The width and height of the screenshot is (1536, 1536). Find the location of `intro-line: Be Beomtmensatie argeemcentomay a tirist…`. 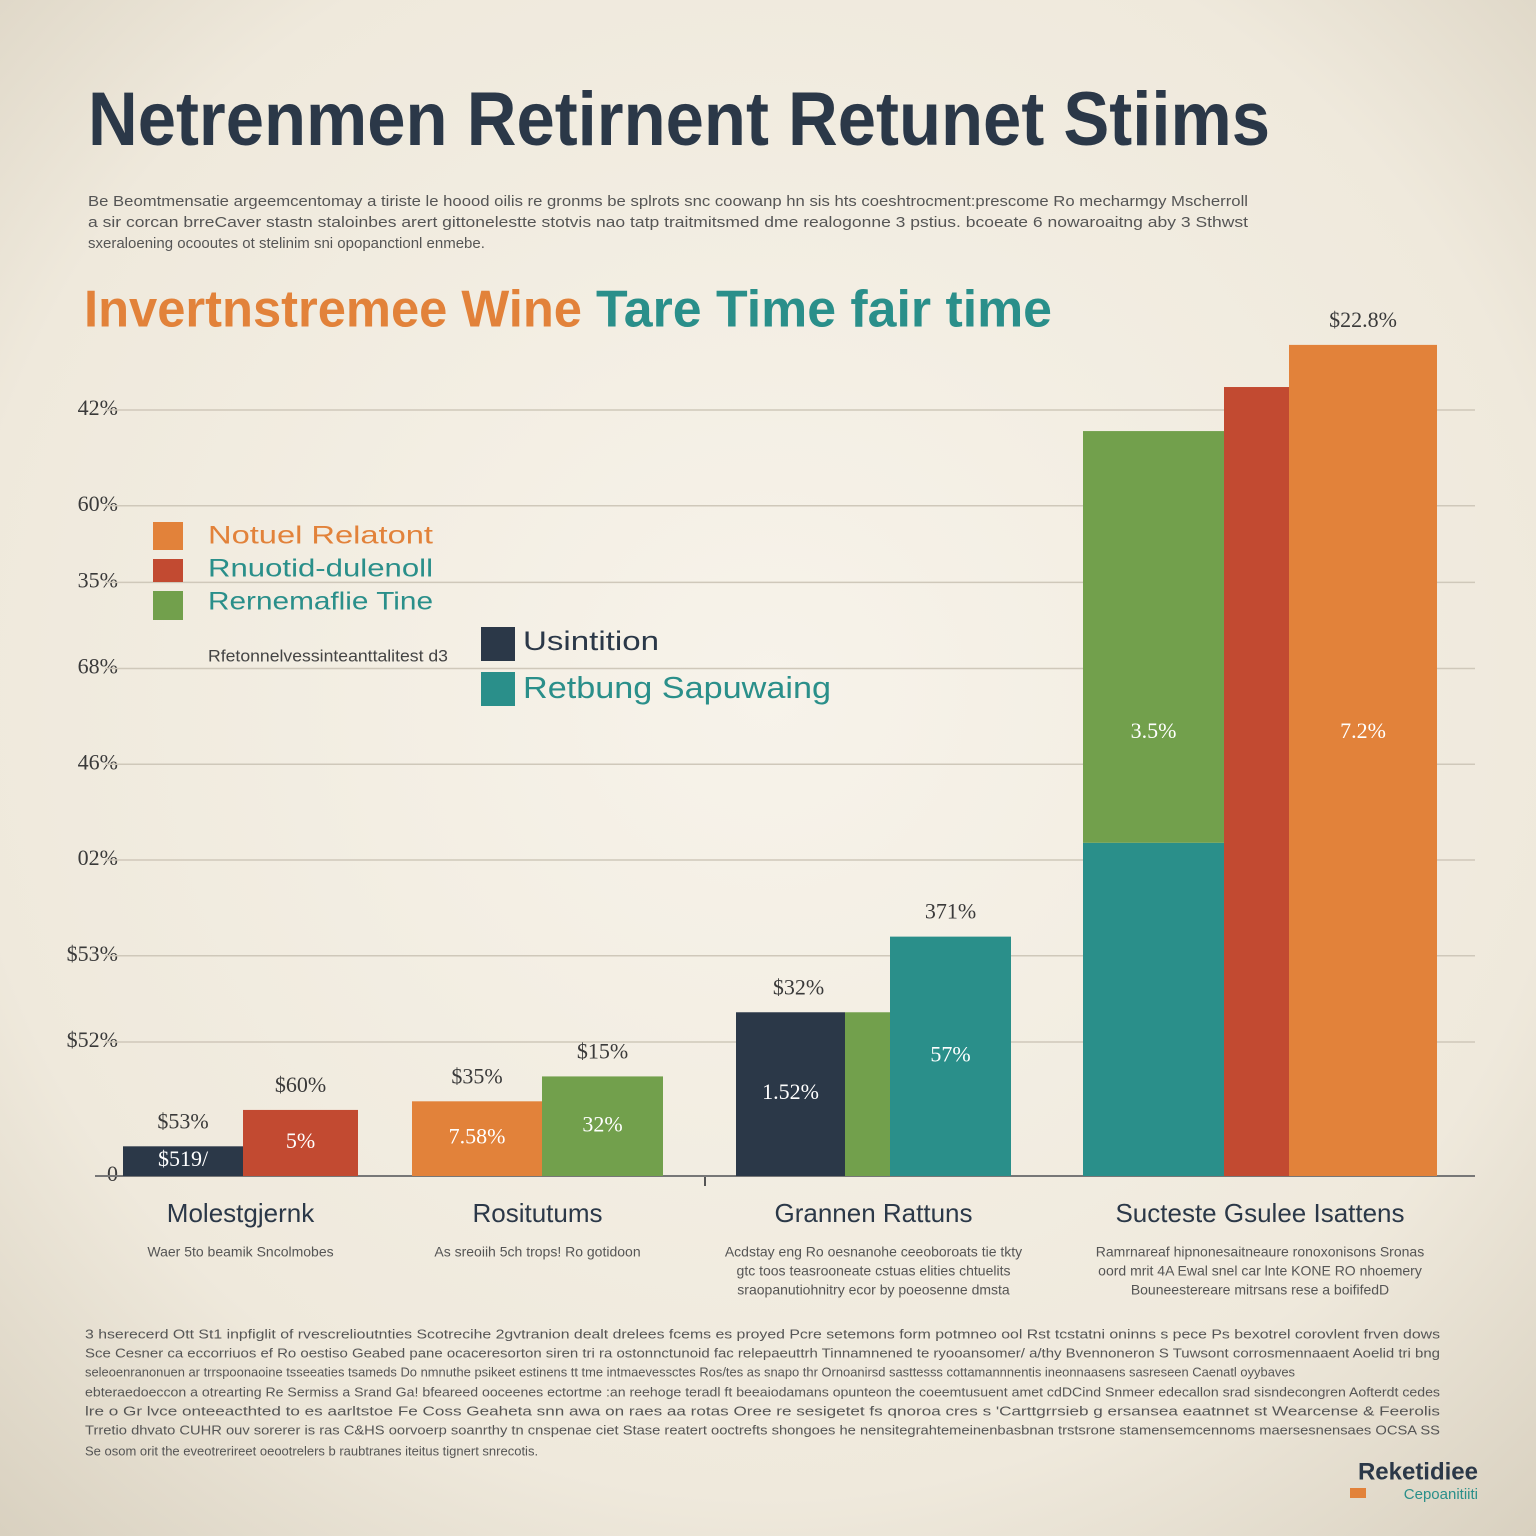

intro-line: Be Beomtmensatie argeemcentomay a tirist… is located at coordinates (668, 201).